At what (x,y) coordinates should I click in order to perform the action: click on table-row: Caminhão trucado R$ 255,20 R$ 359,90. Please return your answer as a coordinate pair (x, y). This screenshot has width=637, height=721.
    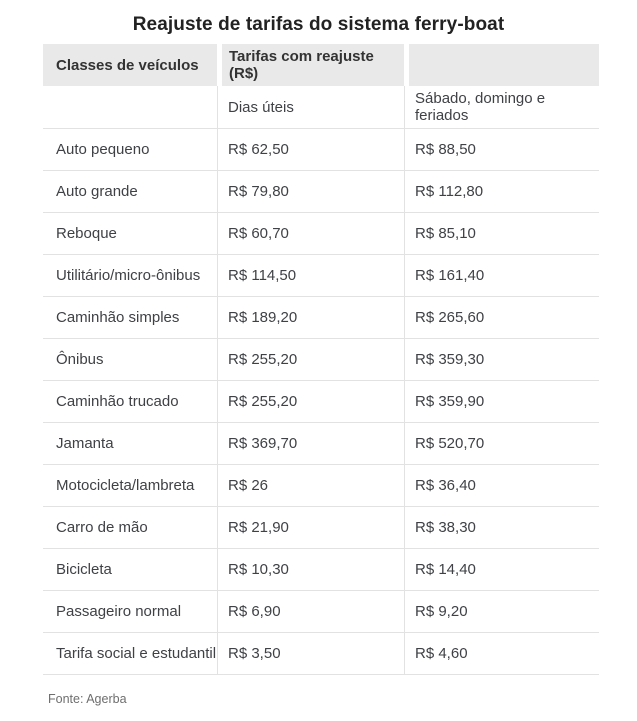
    Looking at the image, I should click on (321, 402).